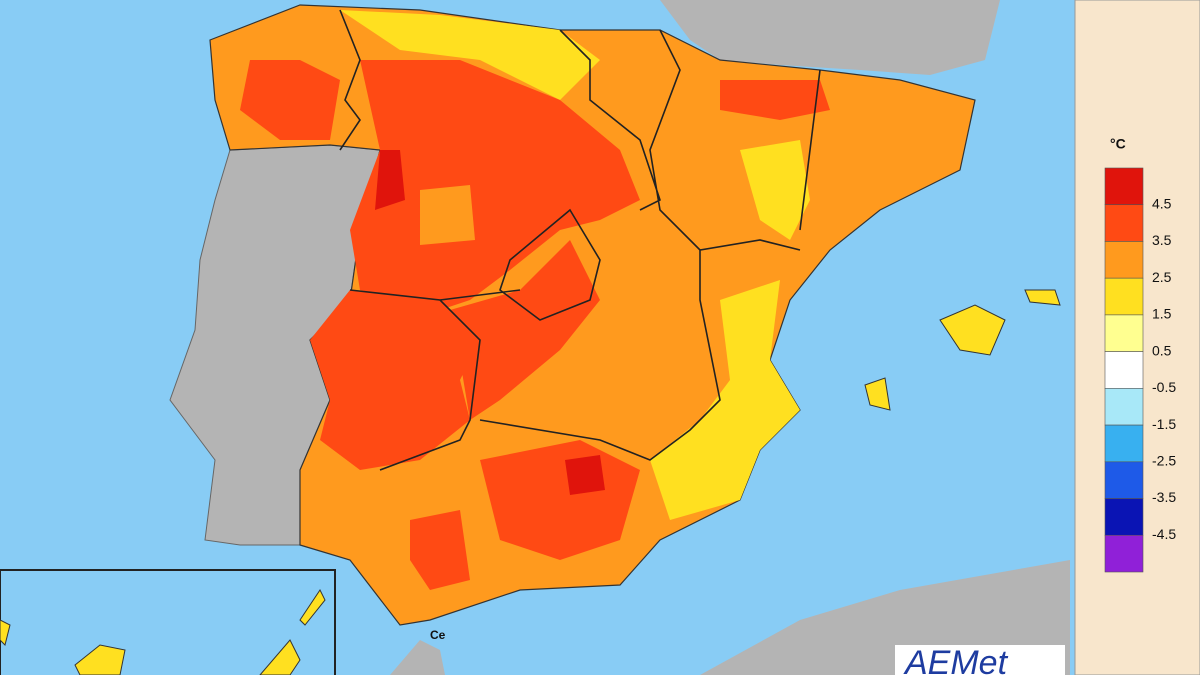 The image size is (1200, 675). I want to click on legend-label: -2.5, so click(1164, 461).